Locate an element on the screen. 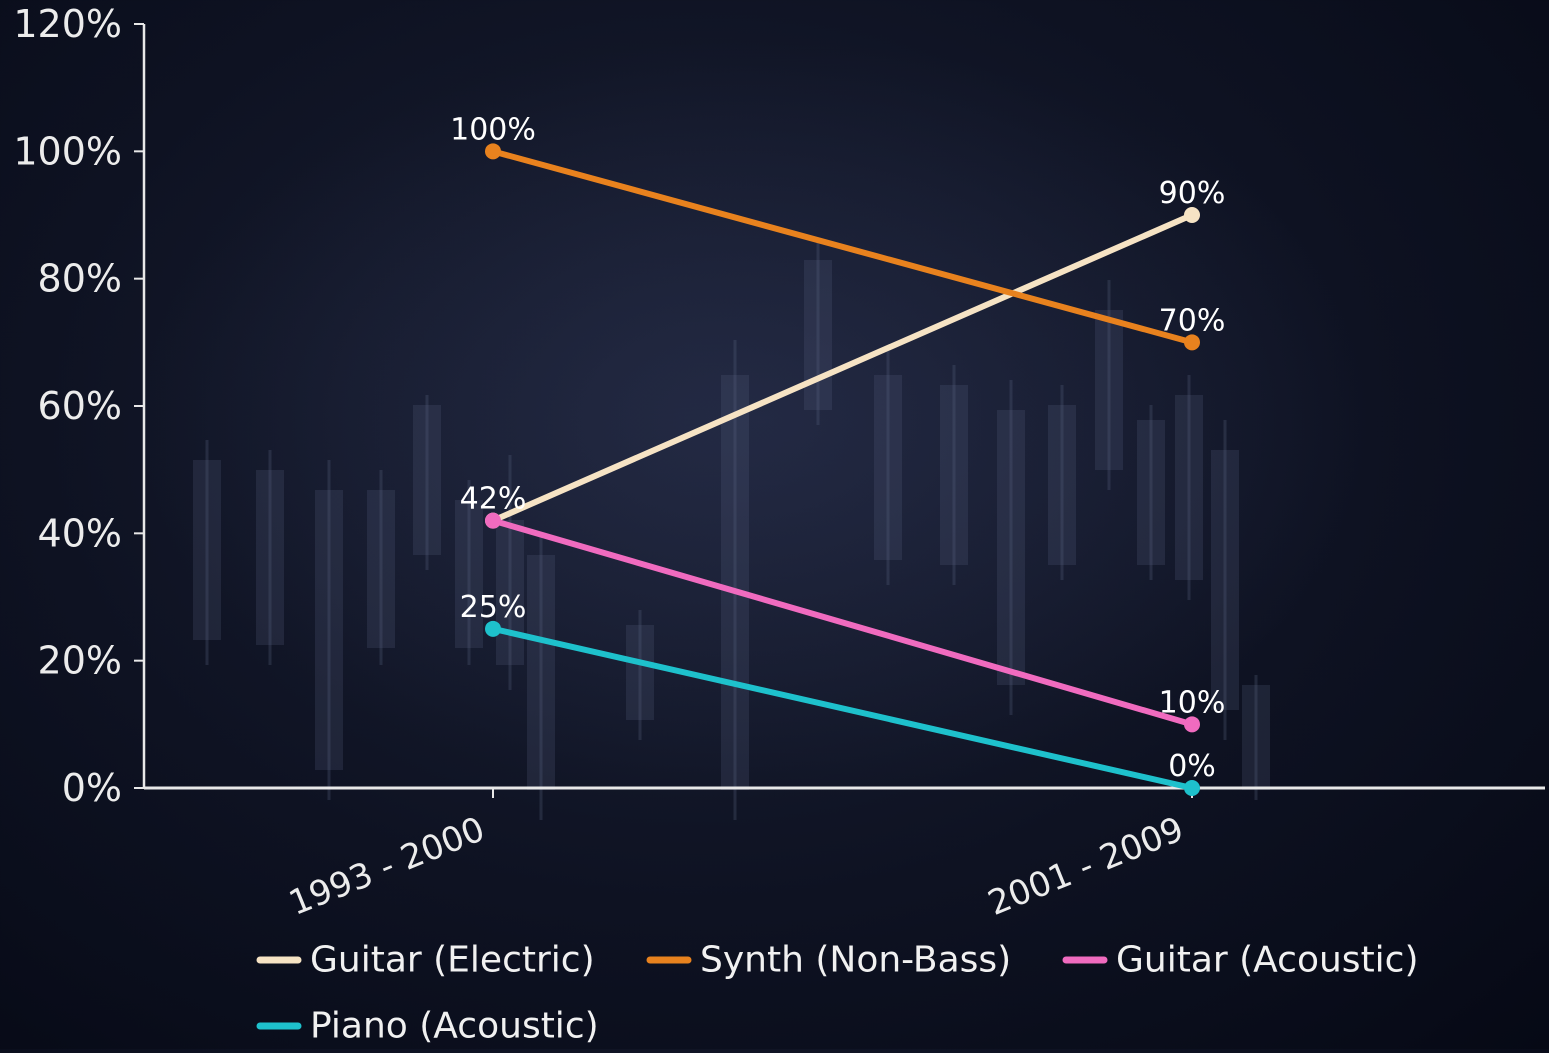 Image resolution: width=1549 pixels, height=1053 pixels. data-label: 70% is located at coordinates (1192, 320).